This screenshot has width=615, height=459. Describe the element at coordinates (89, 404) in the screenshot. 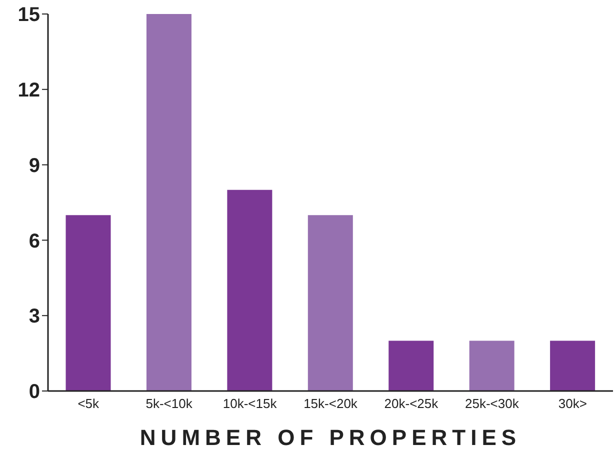

I see `x-tick-label: <5k` at that location.